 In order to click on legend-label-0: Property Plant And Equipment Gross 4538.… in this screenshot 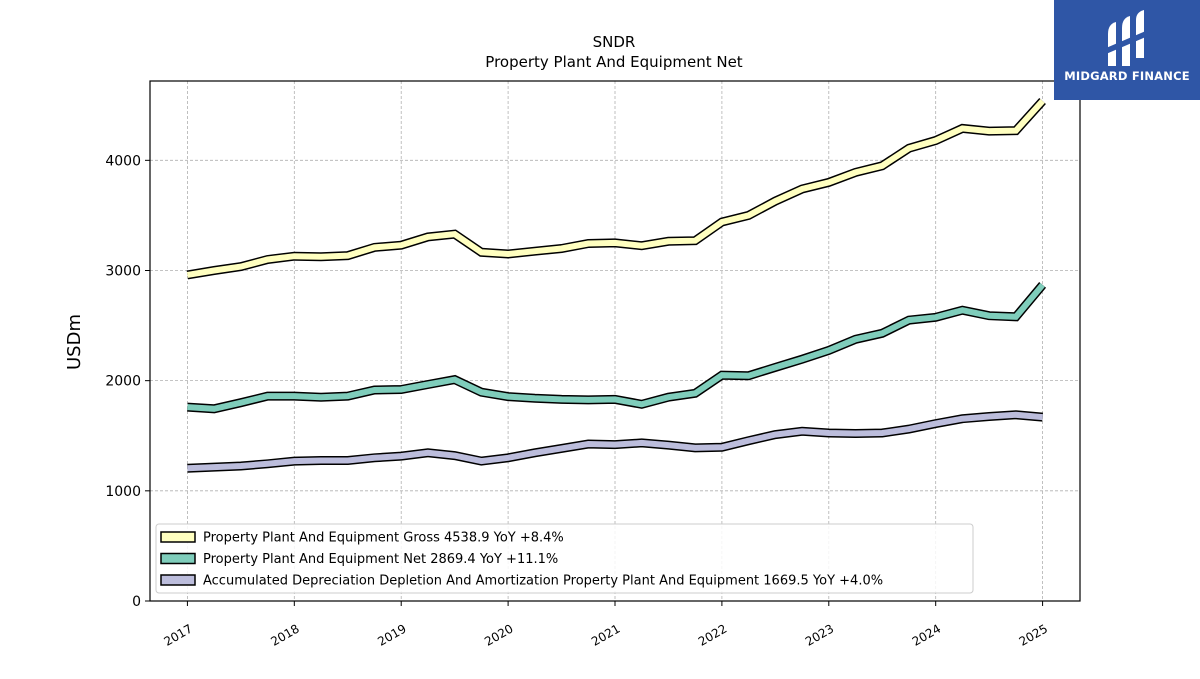, I will do `click(383, 538)`.